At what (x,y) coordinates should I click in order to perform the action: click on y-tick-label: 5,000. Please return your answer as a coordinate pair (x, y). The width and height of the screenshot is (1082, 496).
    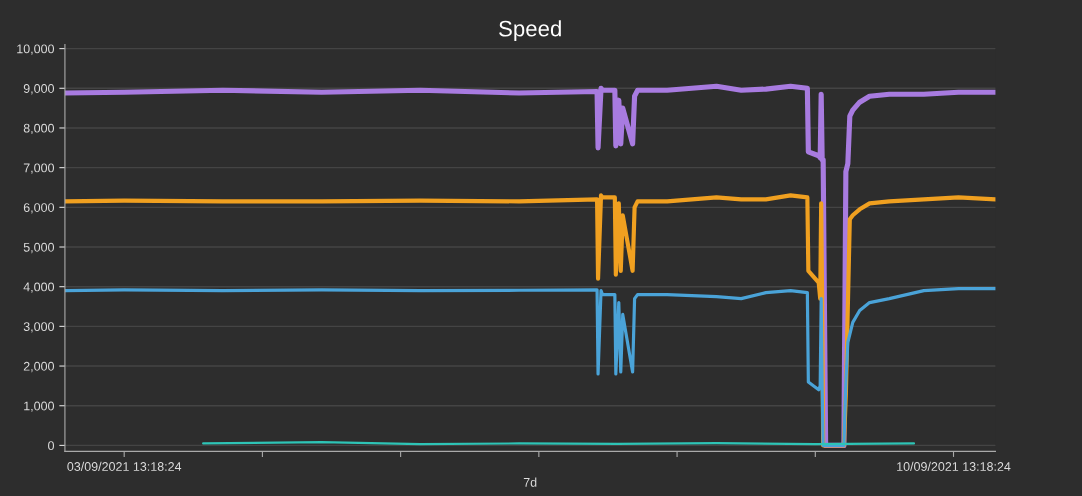
    Looking at the image, I should click on (39, 248).